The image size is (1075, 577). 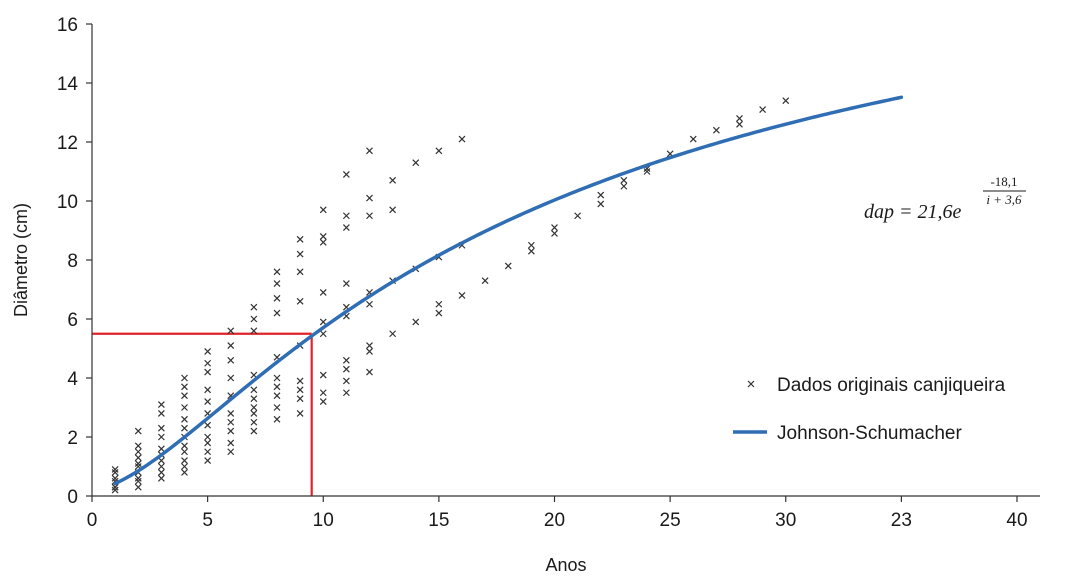 What do you see at coordinates (92, 520) in the screenshot?
I see `x-tick-label: 0` at bounding box center [92, 520].